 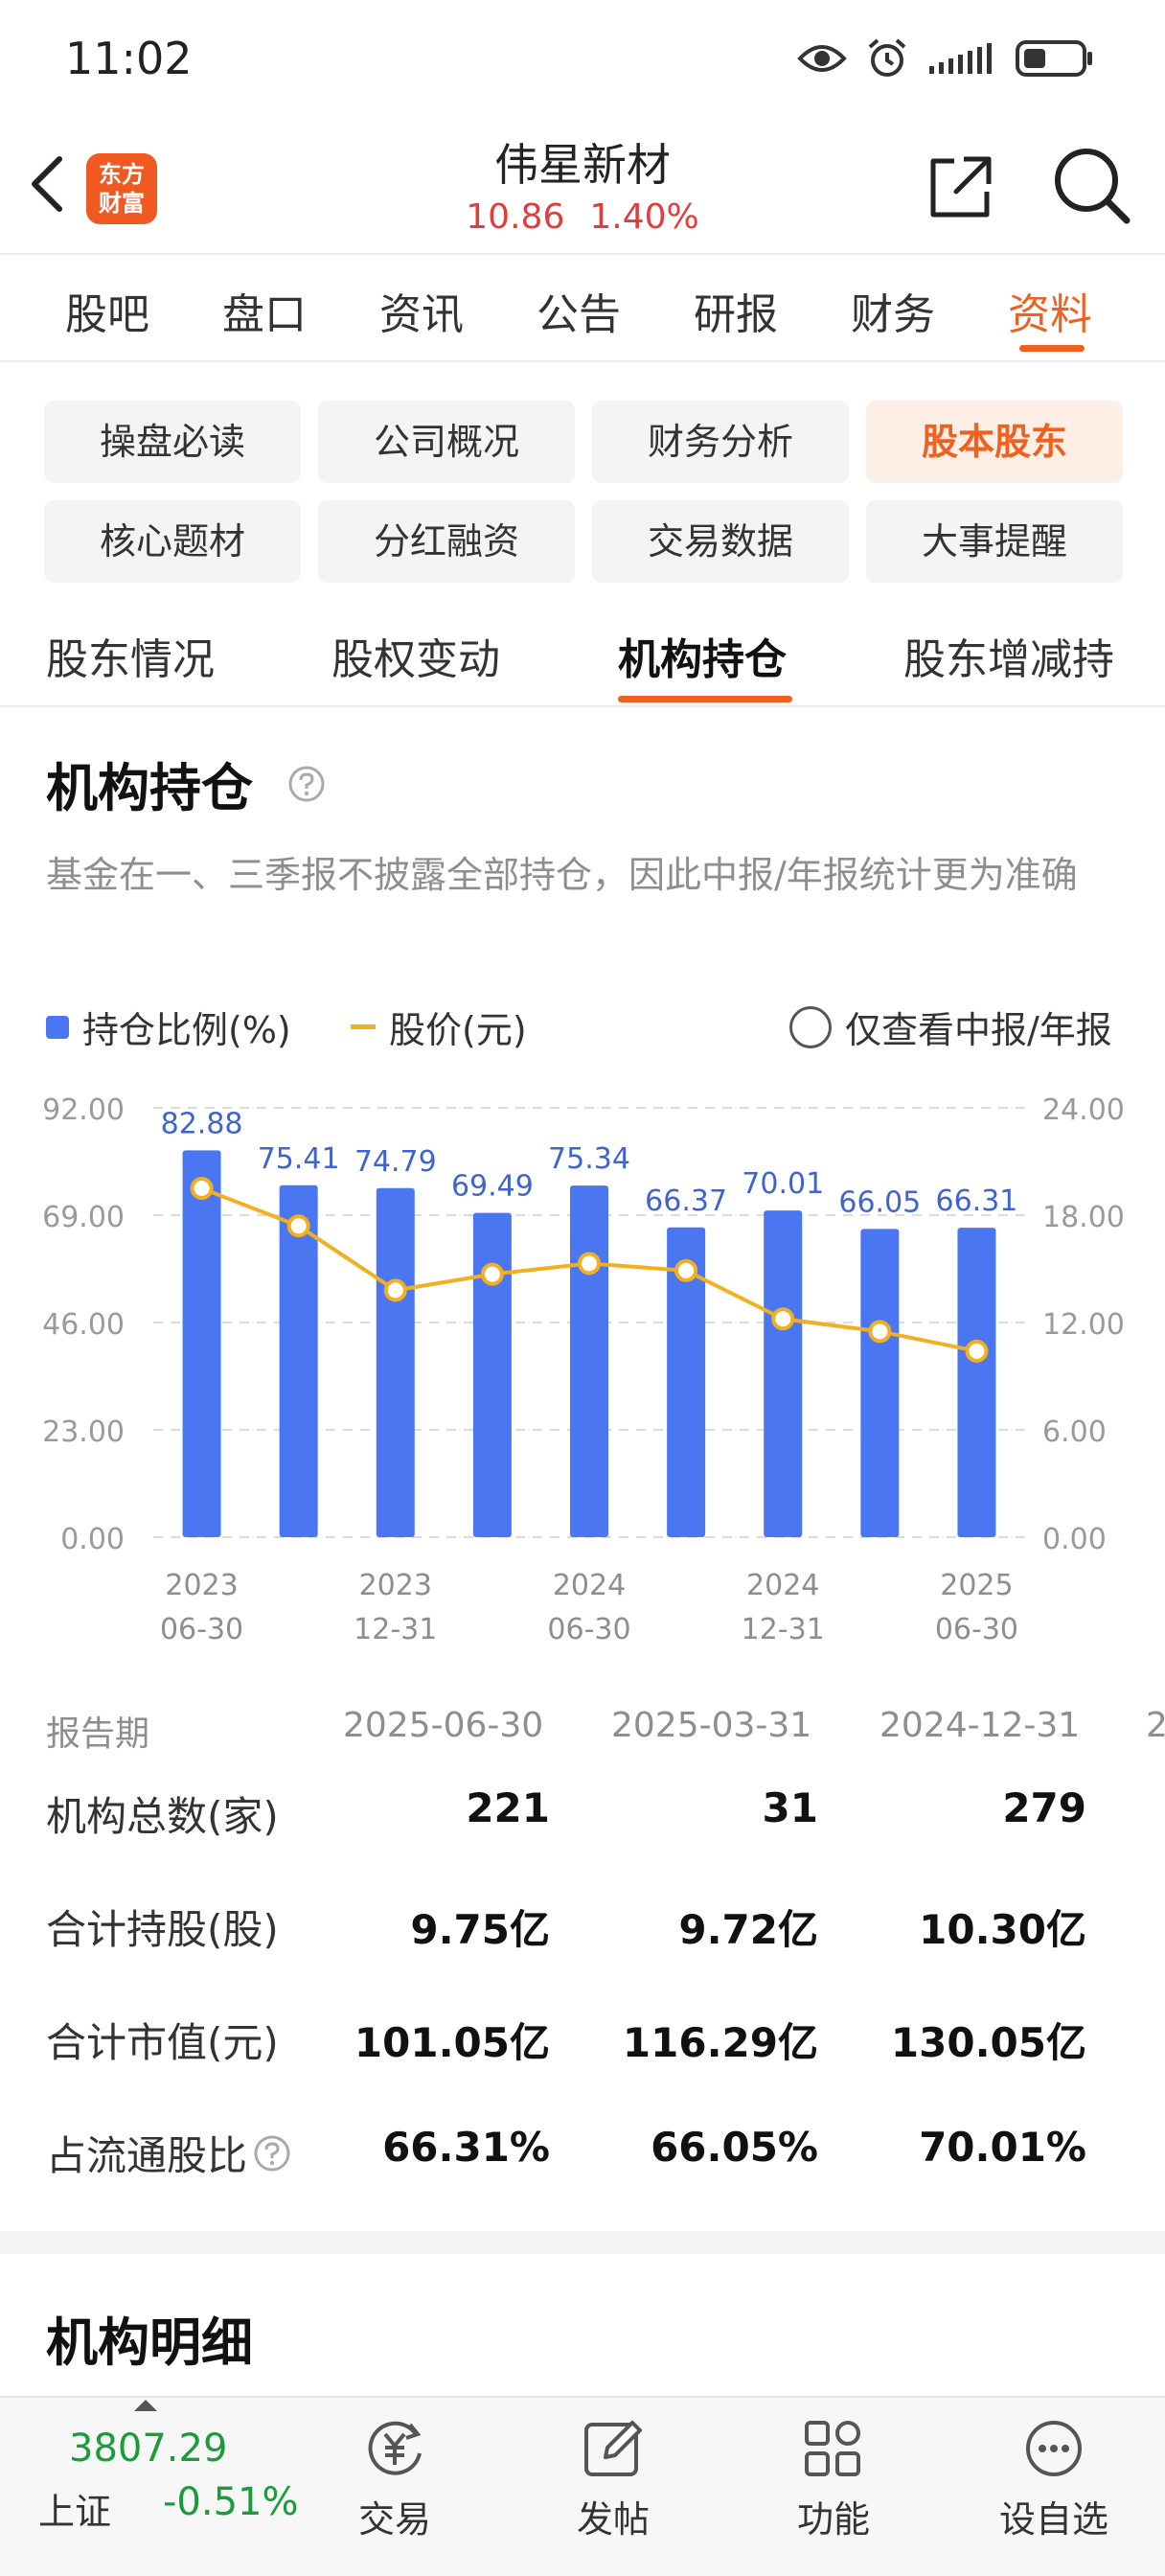 What do you see at coordinates (146, 2405) in the screenshot?
I see `caret-up-icon` at bounding box center [146, 2405].